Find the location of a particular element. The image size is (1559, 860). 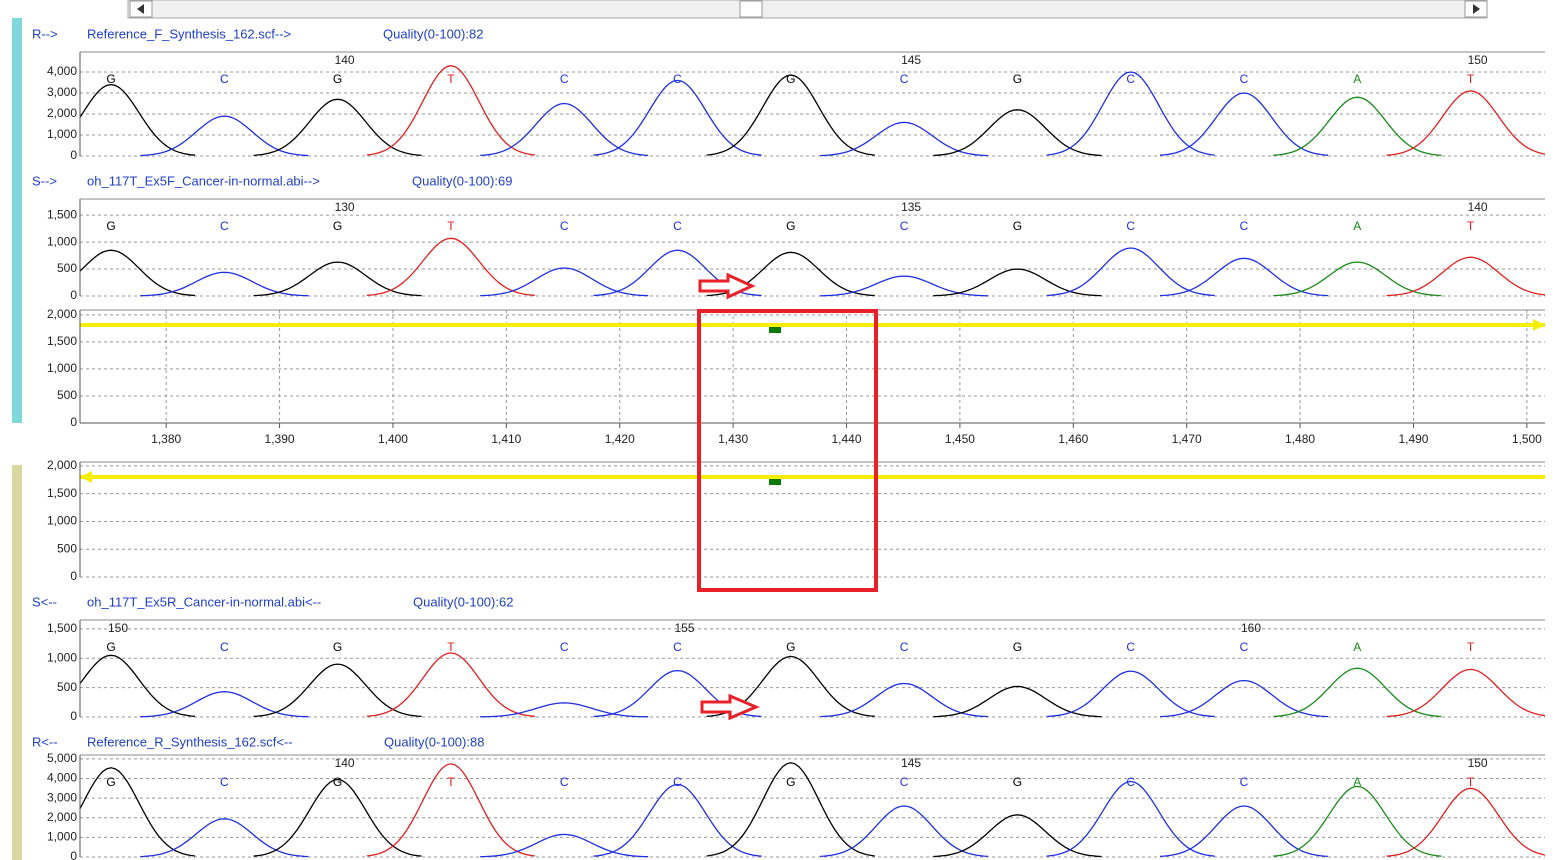

scrollbar is located at coordinates (807, 9).